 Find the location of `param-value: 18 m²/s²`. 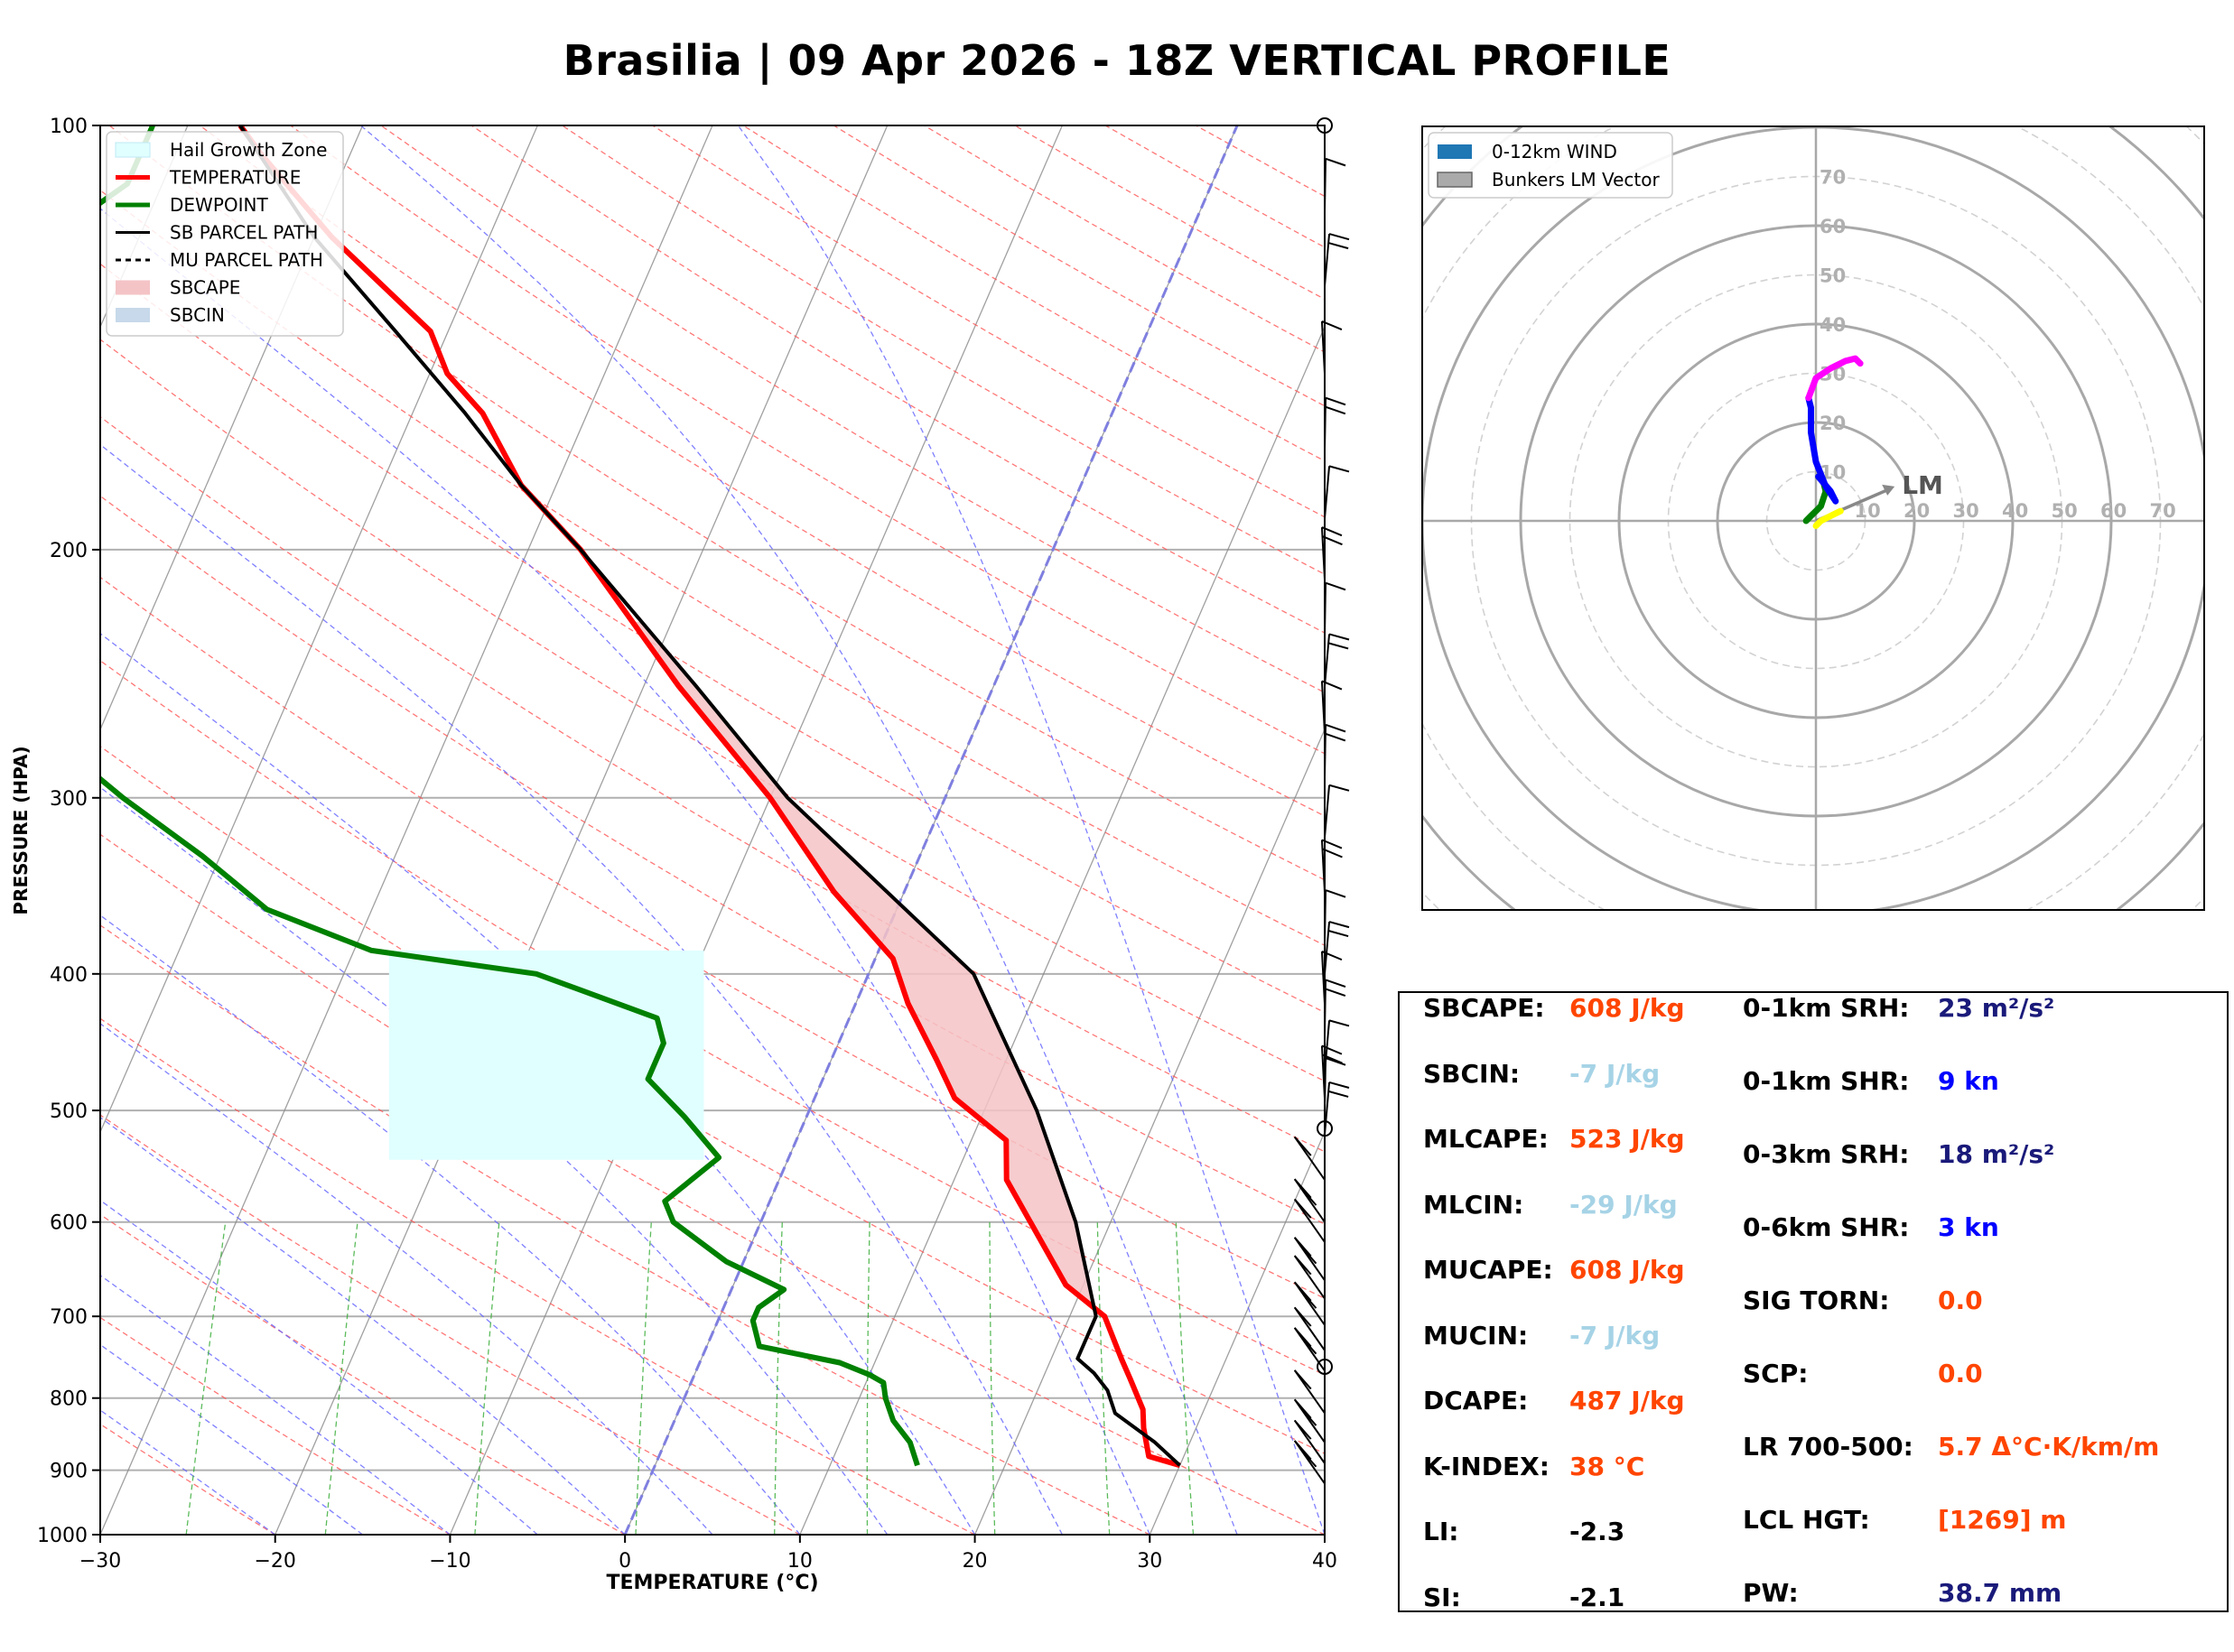

param-value: 18 m²/s² is located at coordinates (1996, 1154).